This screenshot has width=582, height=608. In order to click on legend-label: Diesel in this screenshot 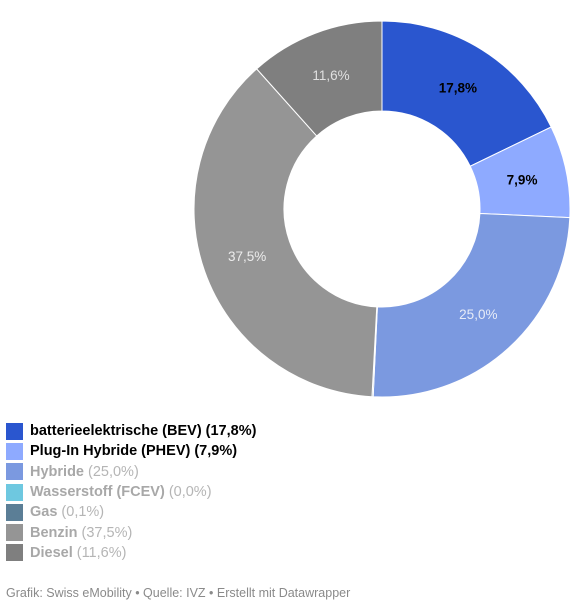, I will do `click(51, 552)`.